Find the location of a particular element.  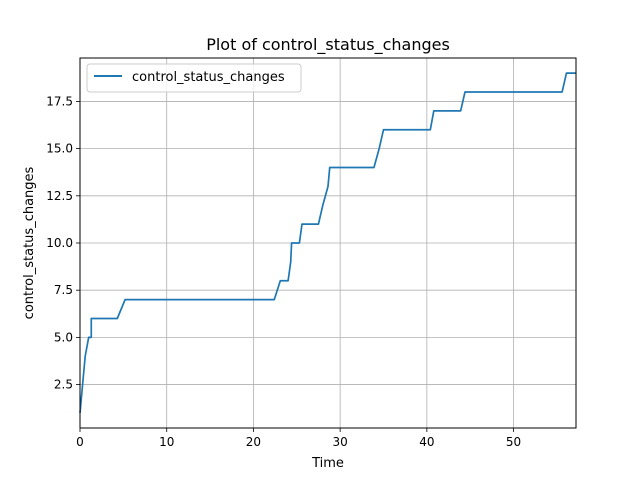

chart-title: Plot of control_status_changes is located at coordinates (328, 45).